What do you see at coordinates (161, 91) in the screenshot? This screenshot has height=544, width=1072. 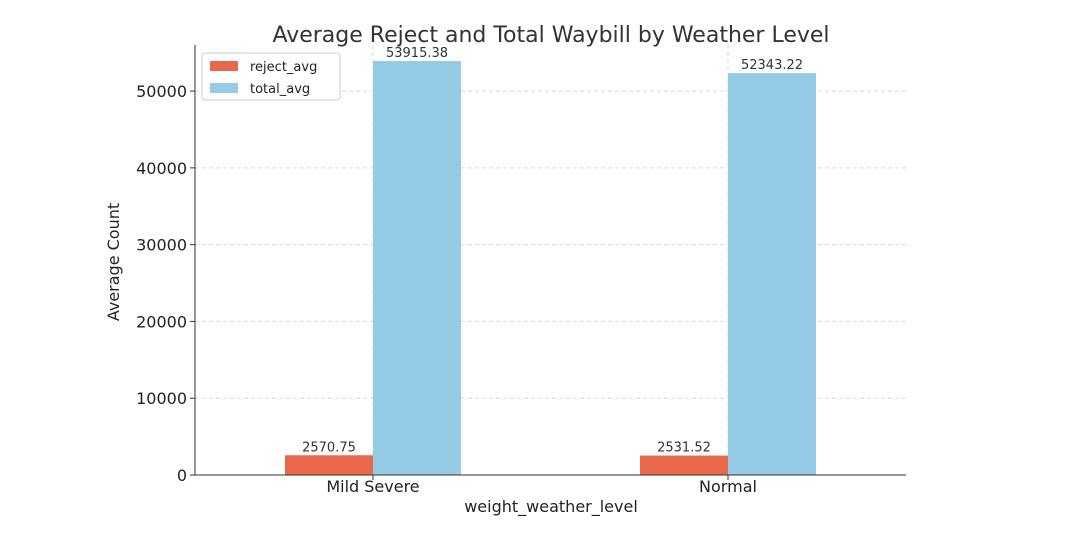 I see `y-tick-label: 50000` at bounding box center [161, 91].